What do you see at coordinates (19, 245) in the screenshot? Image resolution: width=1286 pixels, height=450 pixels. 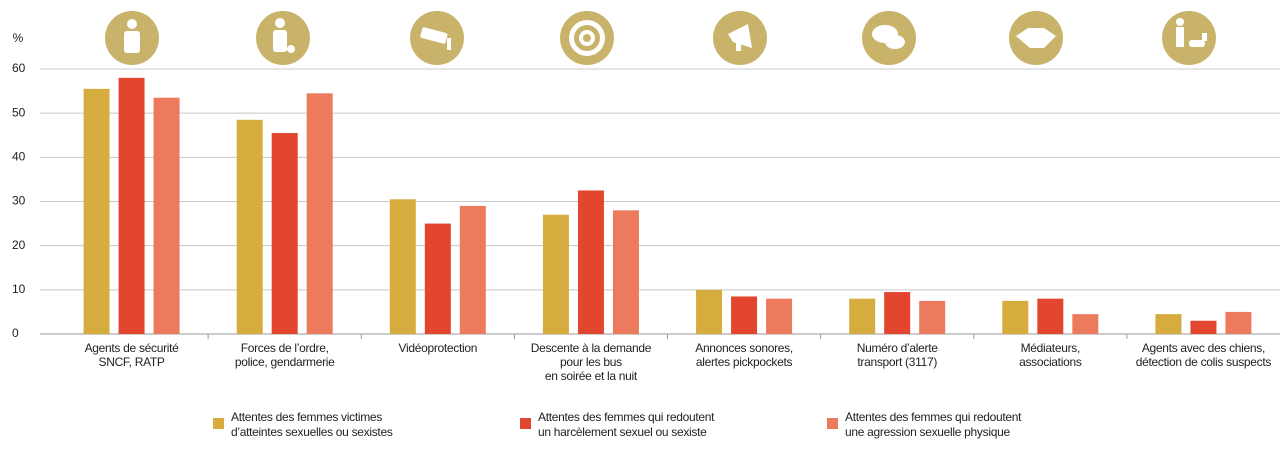 I see `y-tick-label: 20` at bounding box center [19, 245].